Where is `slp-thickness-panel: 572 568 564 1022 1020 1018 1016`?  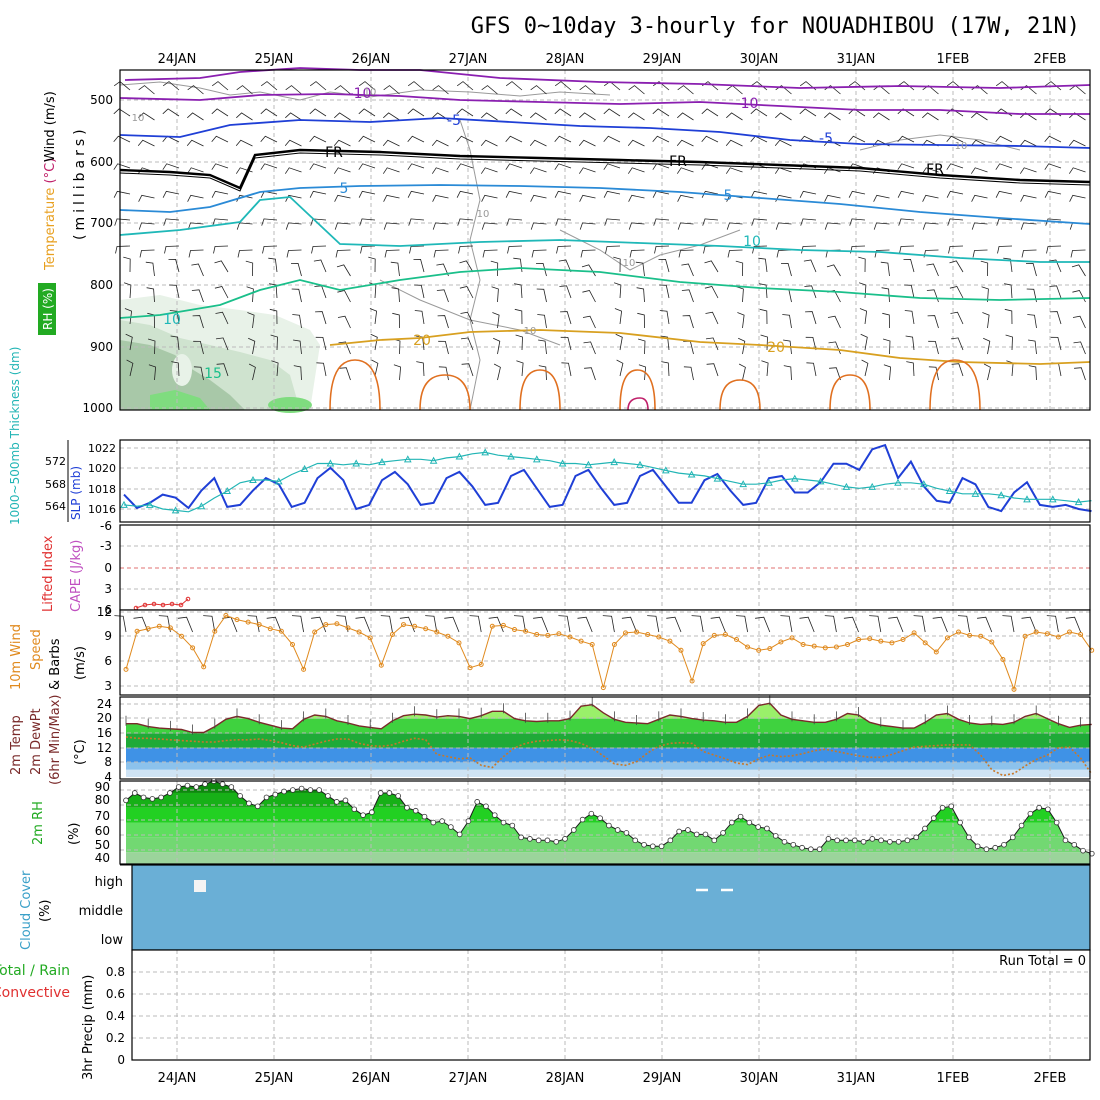 slp-thickness-panel: 572 568 564 1022 1020 1018 1016 is located at coordinates (568, 481).